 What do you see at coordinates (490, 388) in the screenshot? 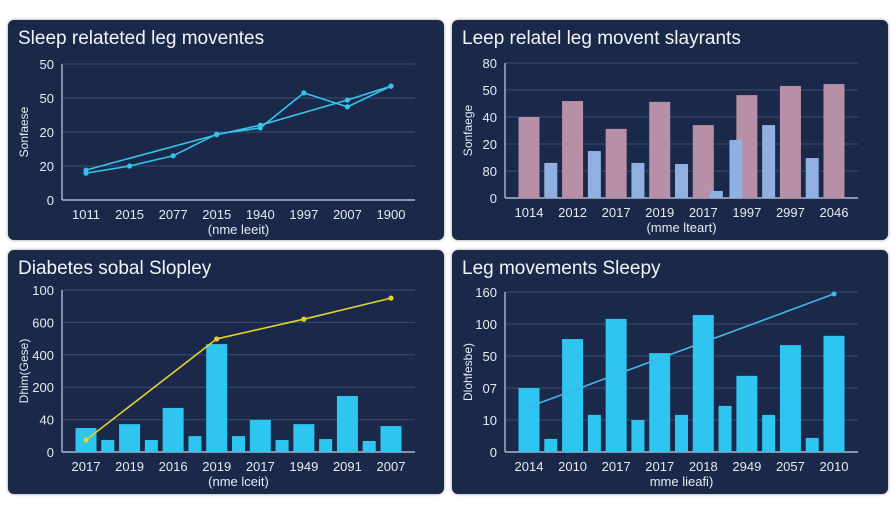
I see `y-tick-label: 07` at bounding box center [490, 388].